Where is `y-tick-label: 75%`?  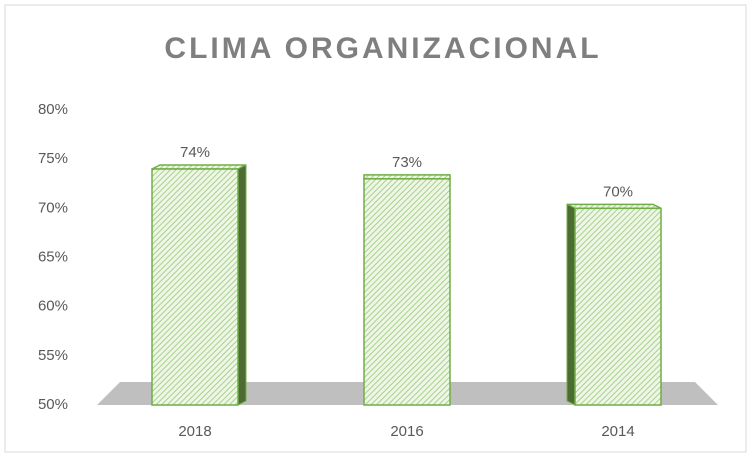
y-tick-label: 75% is located at coordinates (53, 158).